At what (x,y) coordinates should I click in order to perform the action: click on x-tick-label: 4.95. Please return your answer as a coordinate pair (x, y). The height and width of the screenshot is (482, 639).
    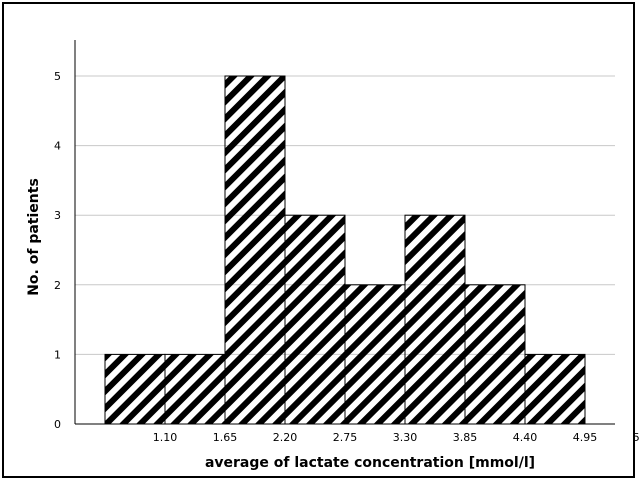
    Looking at the image, I should click on (585, 437).